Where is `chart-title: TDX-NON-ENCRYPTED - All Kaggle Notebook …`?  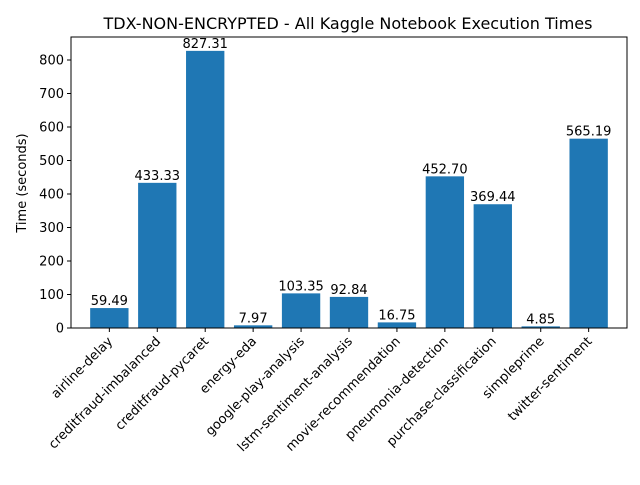
chart-title: TDX-NON-ENCRYPTED - All Kaggle Notebook … is located at coordinates (348, 23).